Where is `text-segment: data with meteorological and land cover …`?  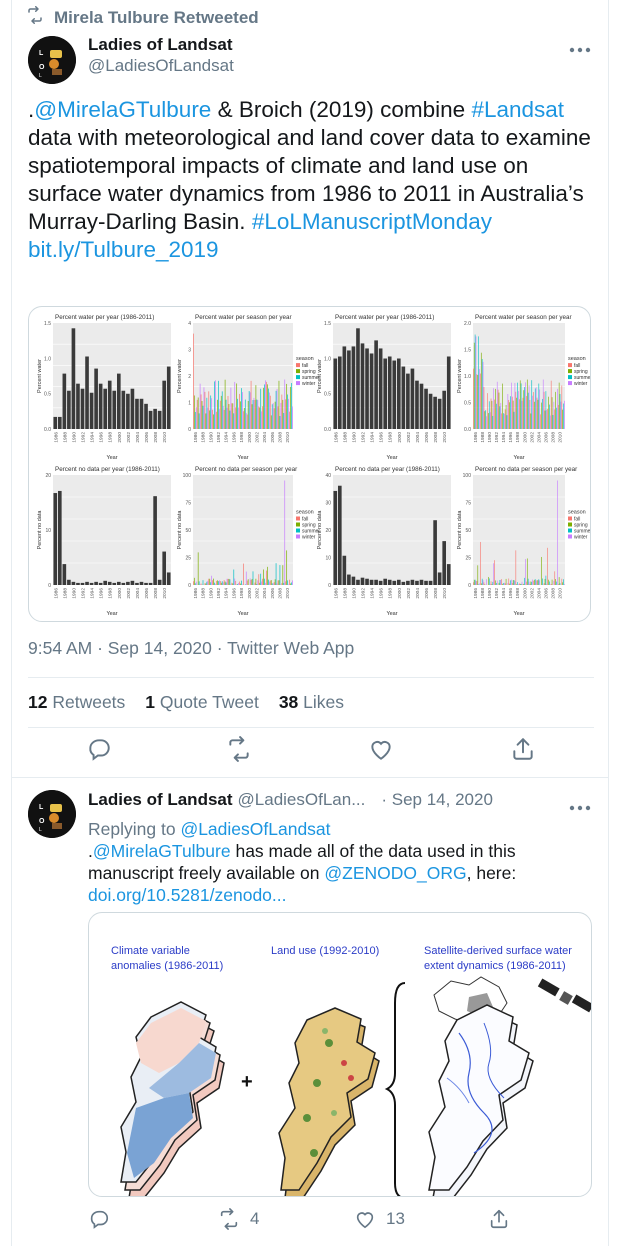 text-segment: data with meteorological and land cover … is located at coordinates (309, 179).